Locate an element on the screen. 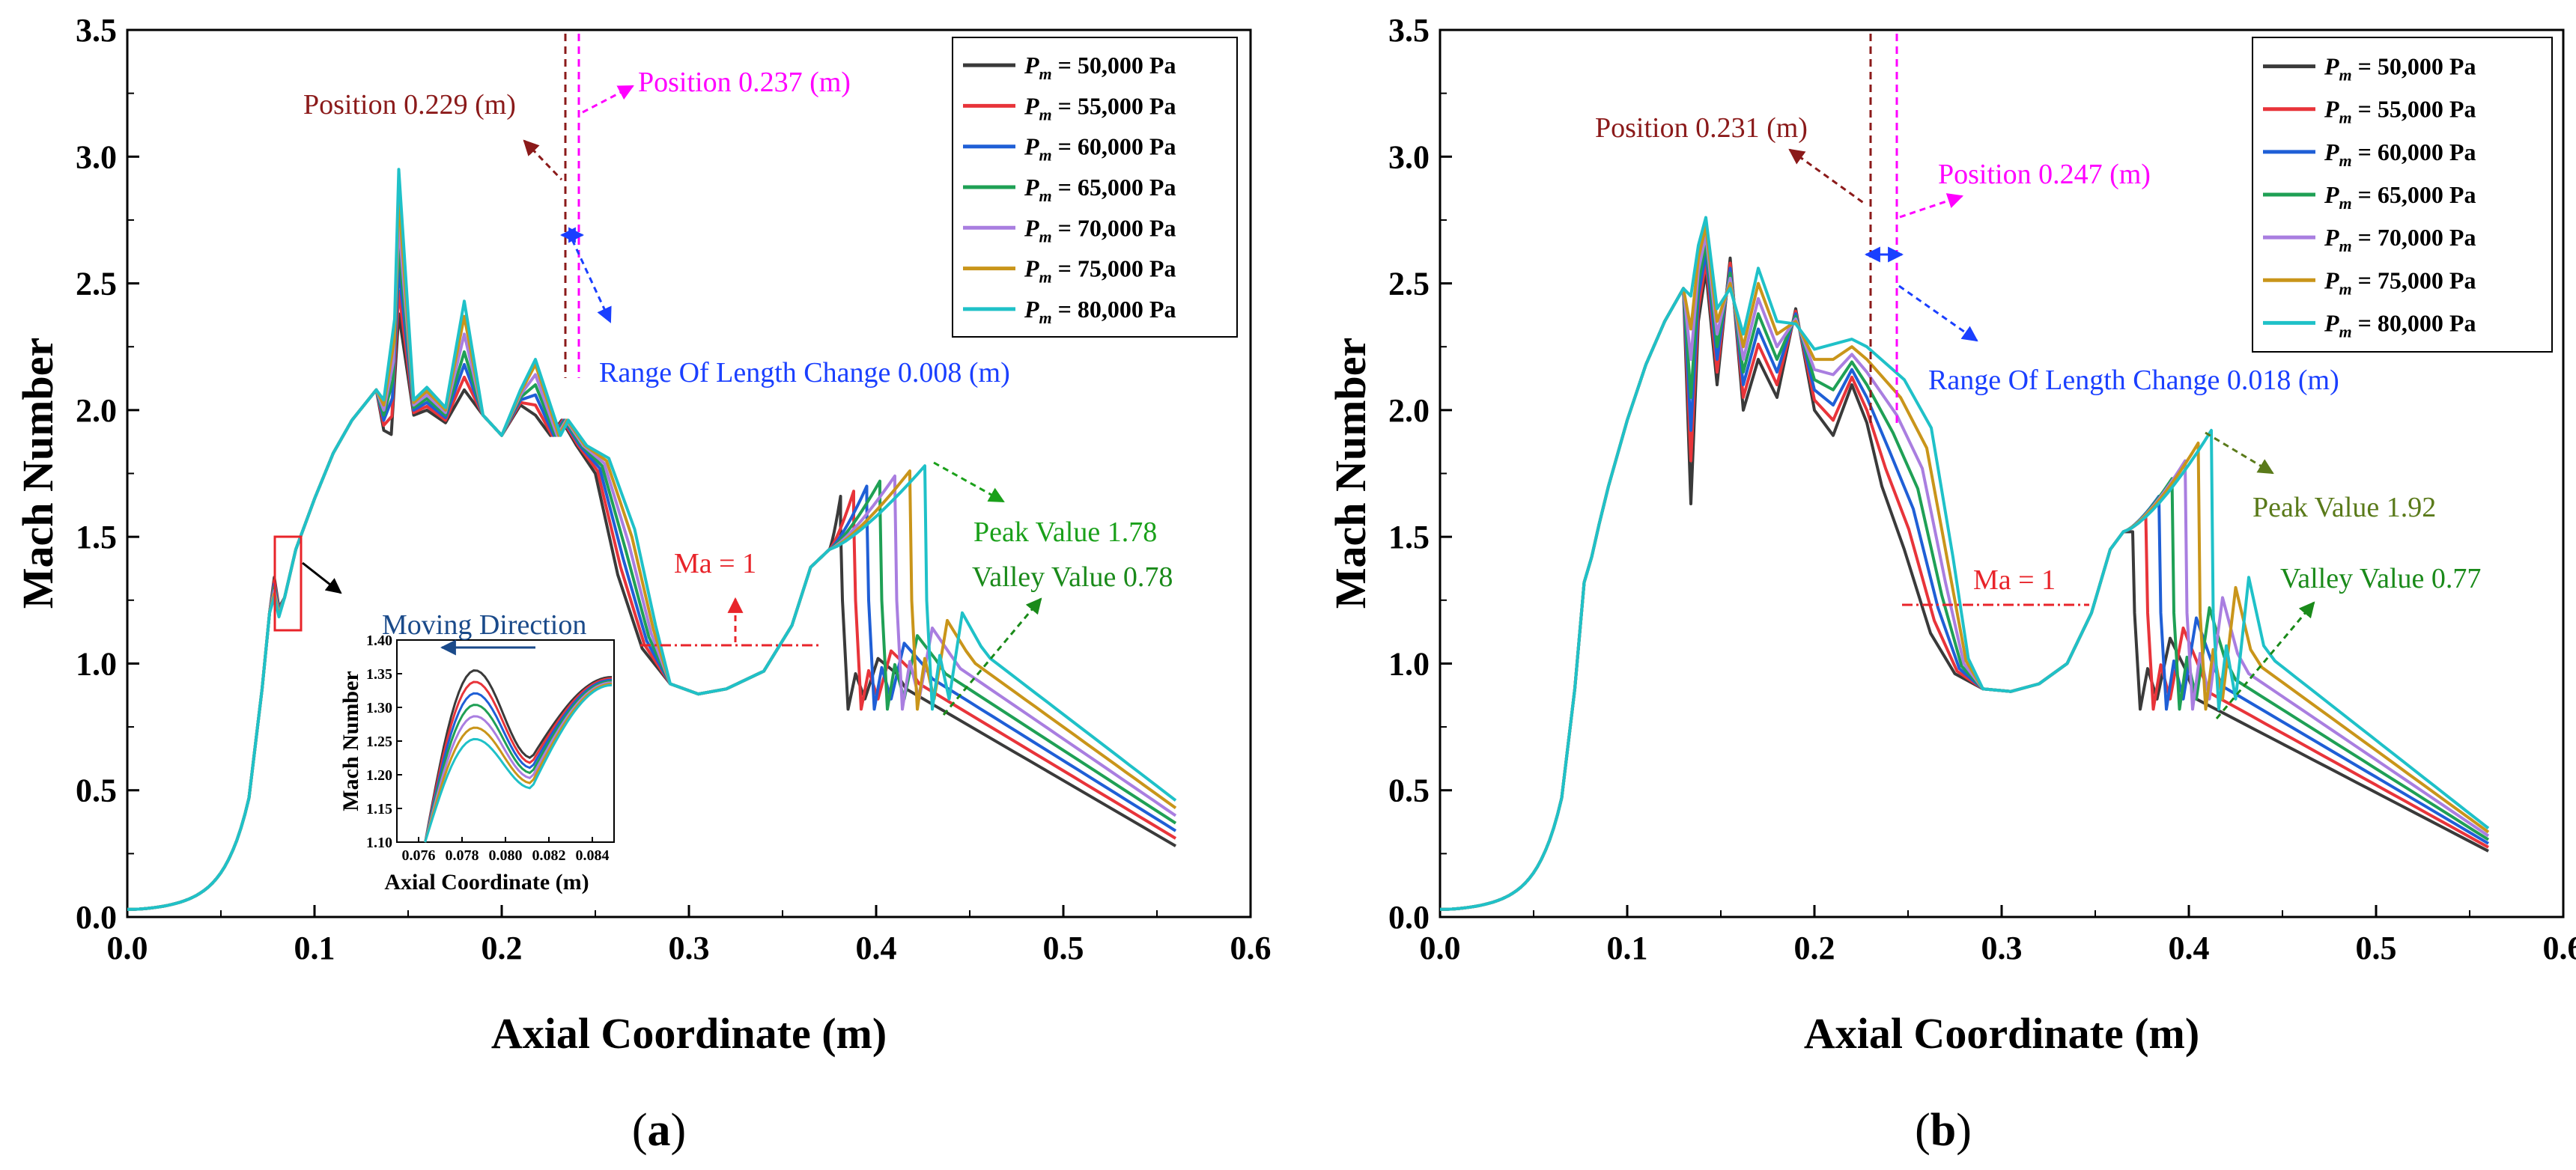 Image resolution: width=2576 pixels, height=1170 pixels. inset-y-tick-label: 1.15 is located at coordinates (379, 809).